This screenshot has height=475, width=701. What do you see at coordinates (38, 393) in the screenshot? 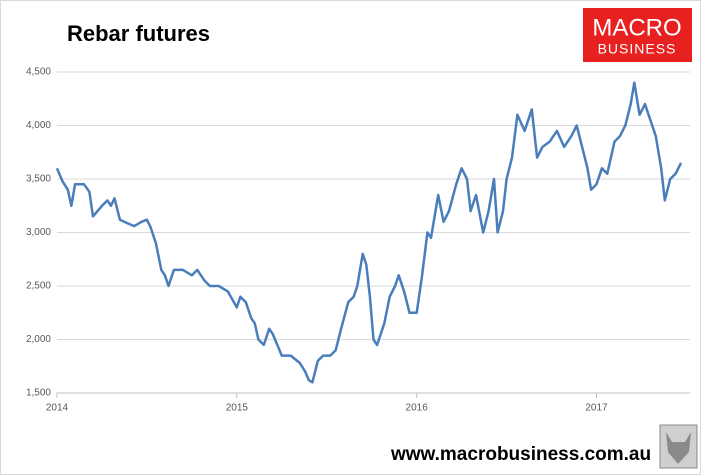
I see `y-tick-label: 1,500` at bounding box center [38, 393].